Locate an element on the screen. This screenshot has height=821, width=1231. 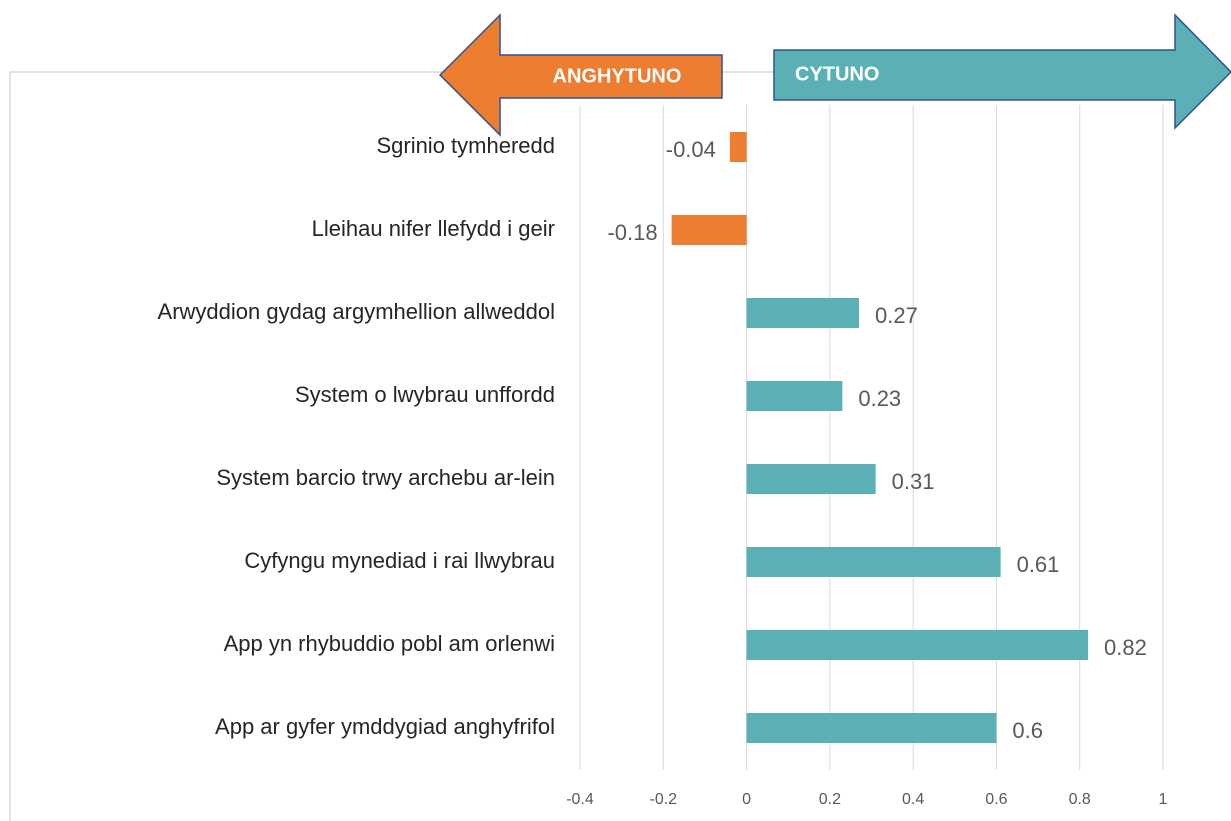
value-label: 0.6 is located at coordinates (1027, 730).